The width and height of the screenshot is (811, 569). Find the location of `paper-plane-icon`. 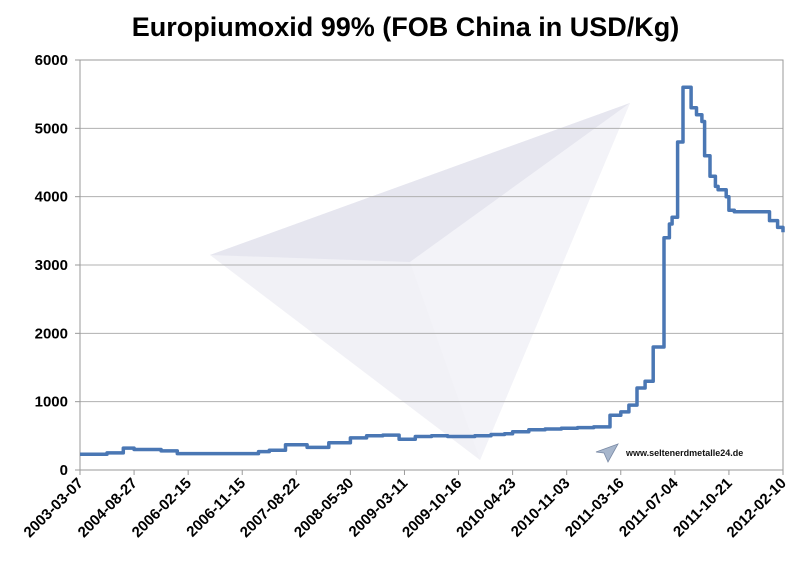

paper-plane-icon is located at coordinates (607, 453).